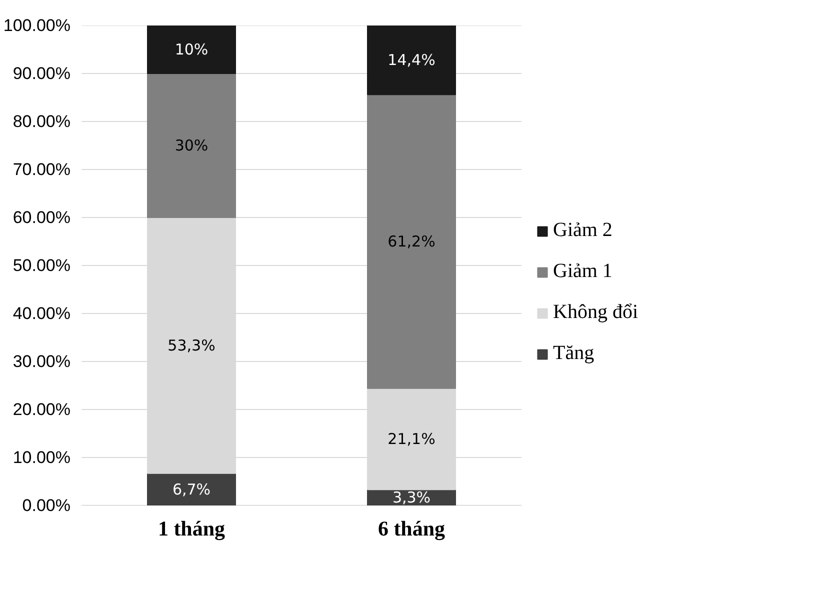 Image resolution: width=825 pixels, height=592 pixels. I want to click on legend-label: Giảm 2, so click(582, 230).